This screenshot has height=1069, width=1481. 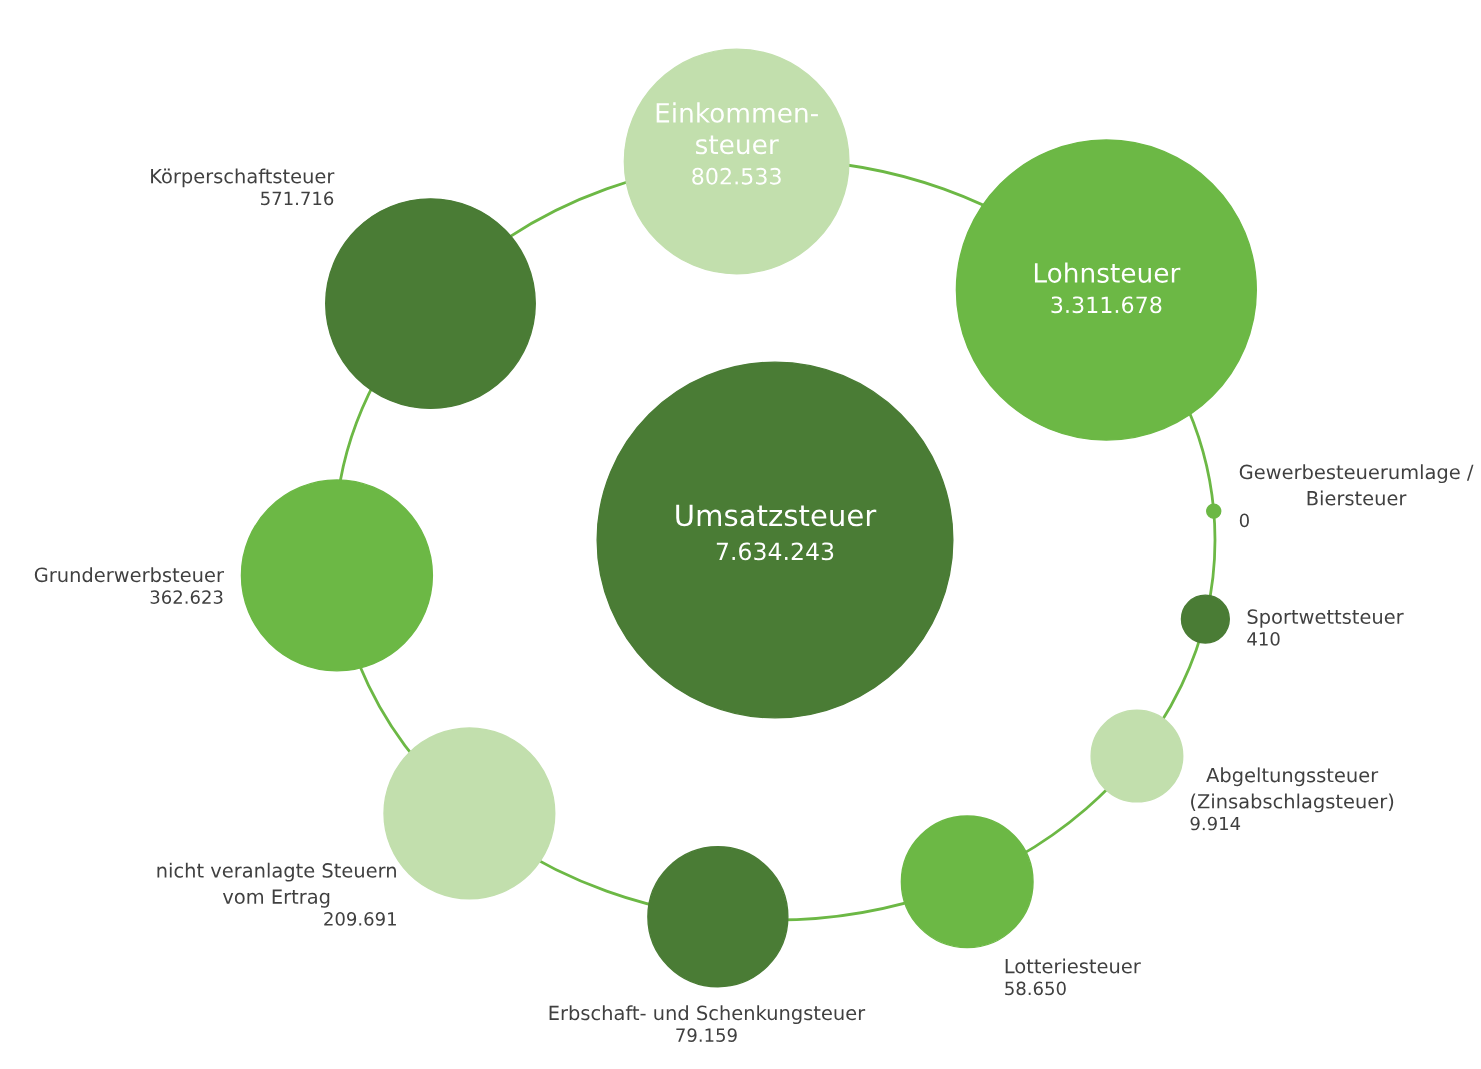 What do you see at coordinates (1215, 823) in the screenshot?
I see `data-label: 9.914` at bounding box center [1215, 823].